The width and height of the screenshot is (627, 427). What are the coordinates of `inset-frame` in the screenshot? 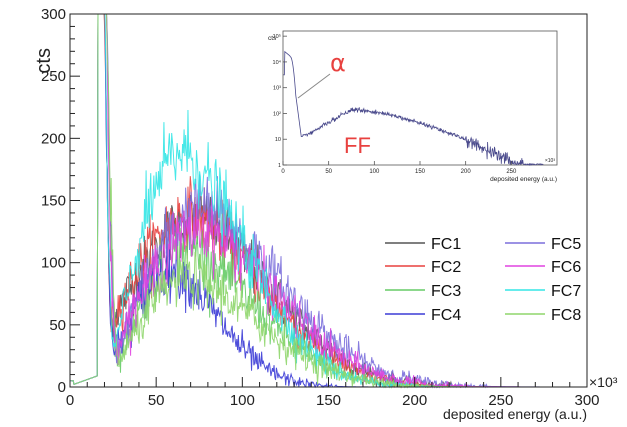 It's located at (420, 98).